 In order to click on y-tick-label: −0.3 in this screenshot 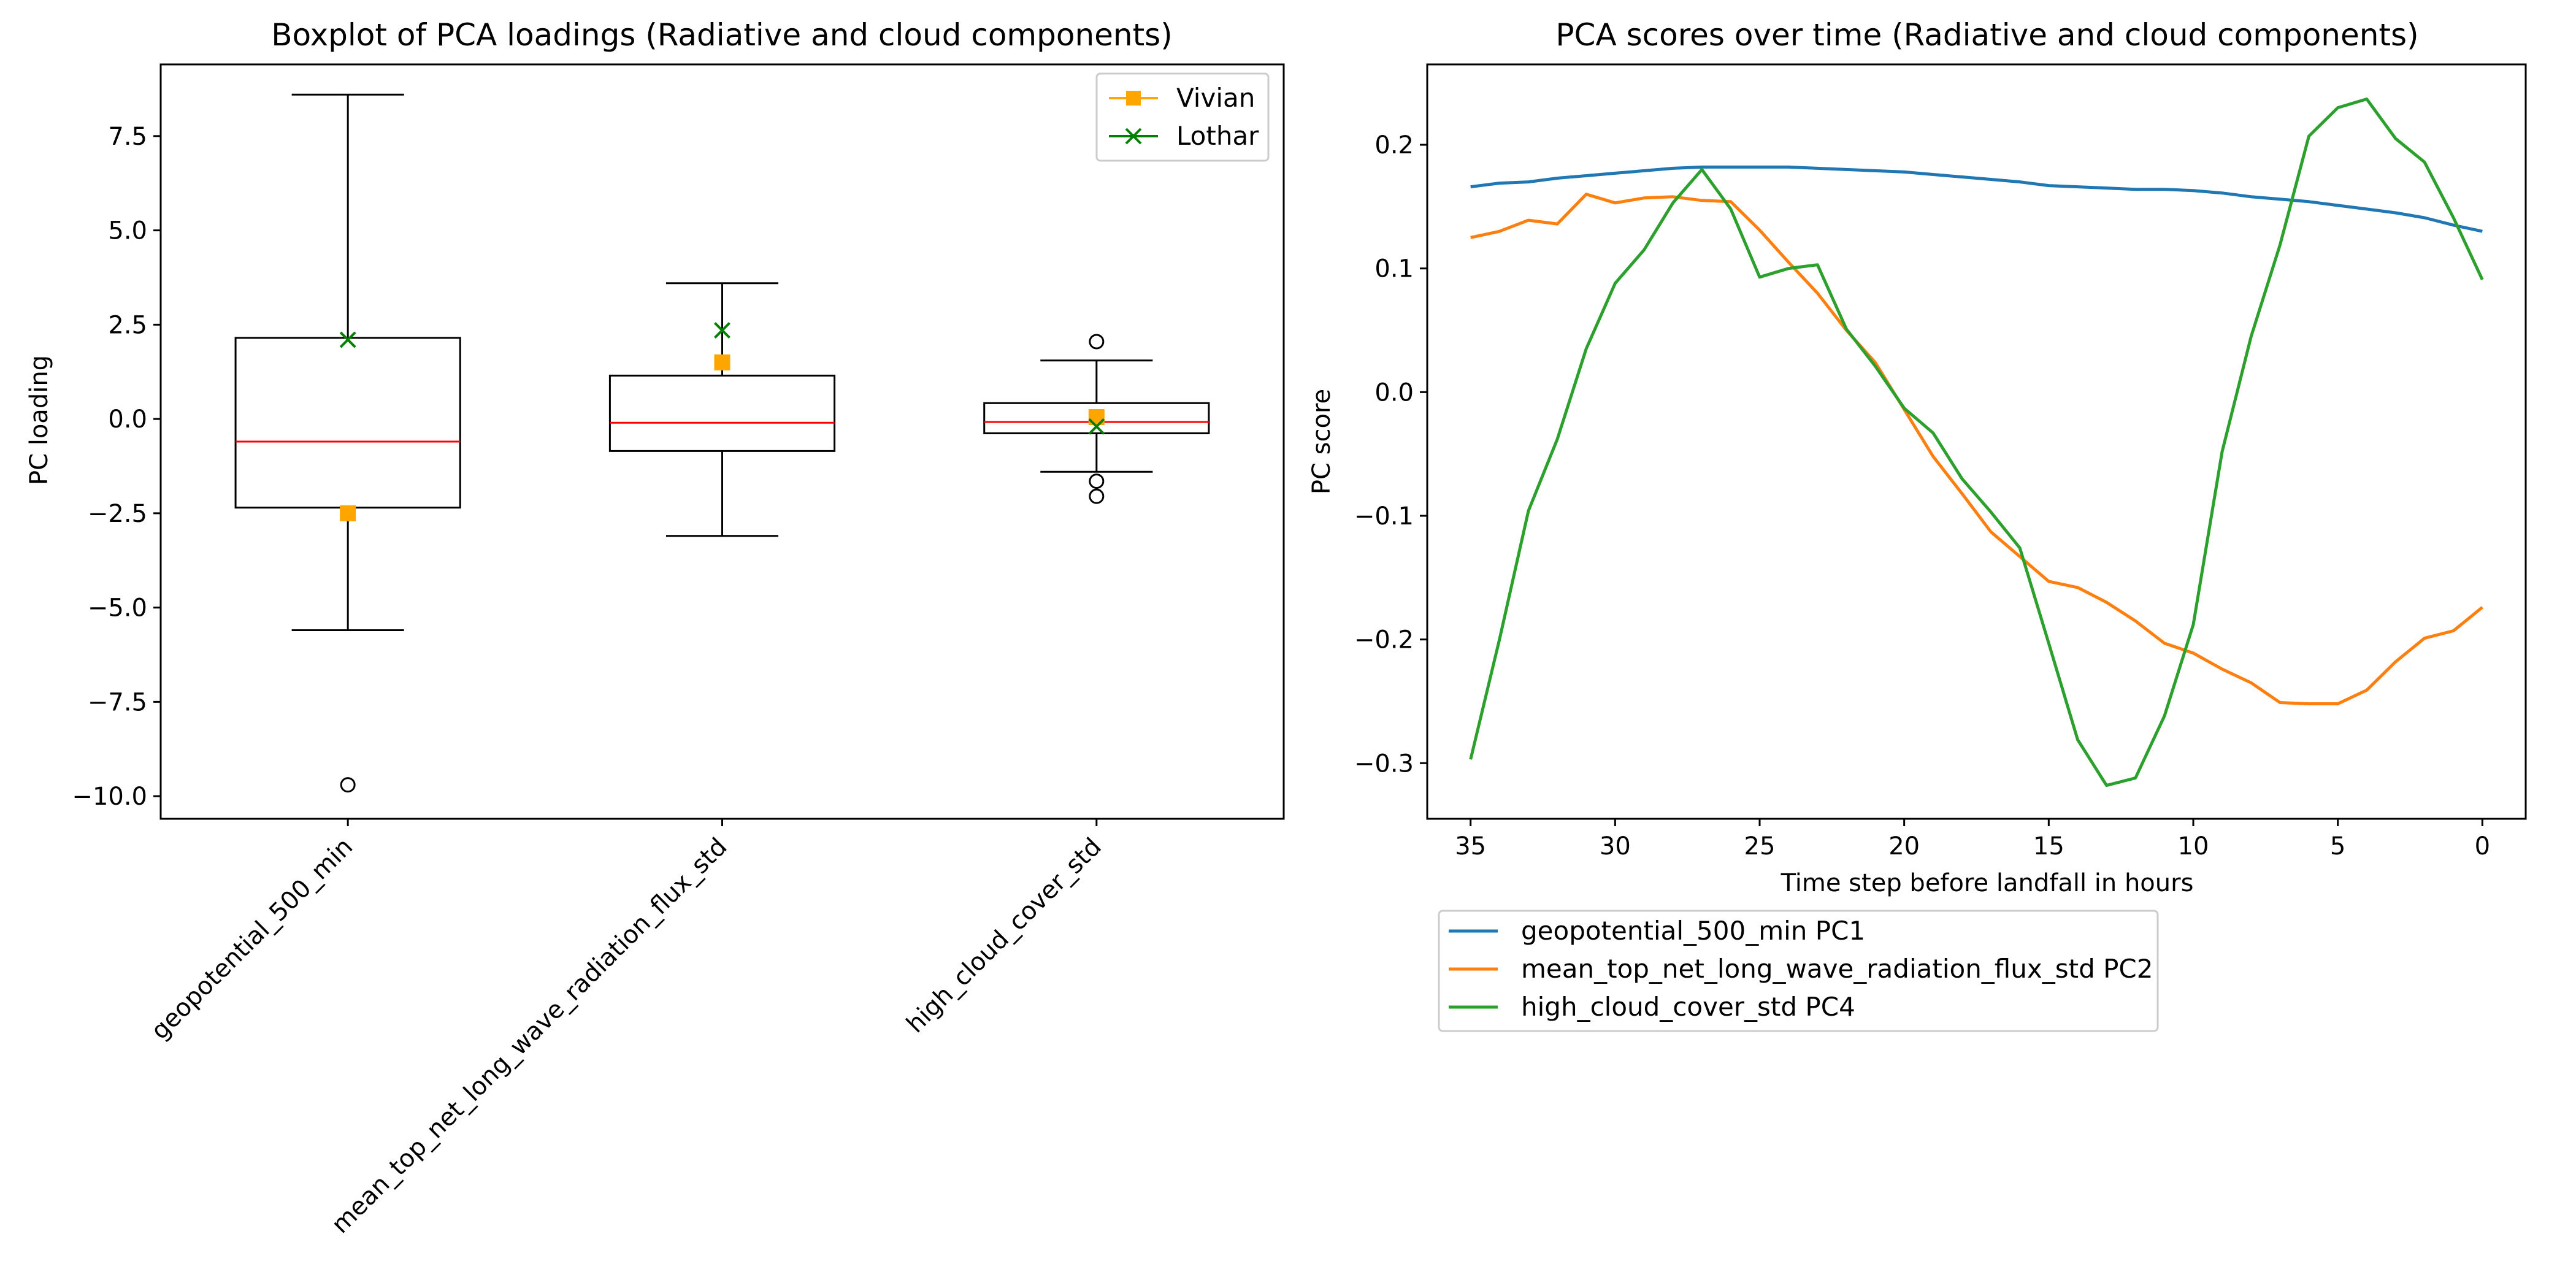, I will do `click(1384, 763)`.